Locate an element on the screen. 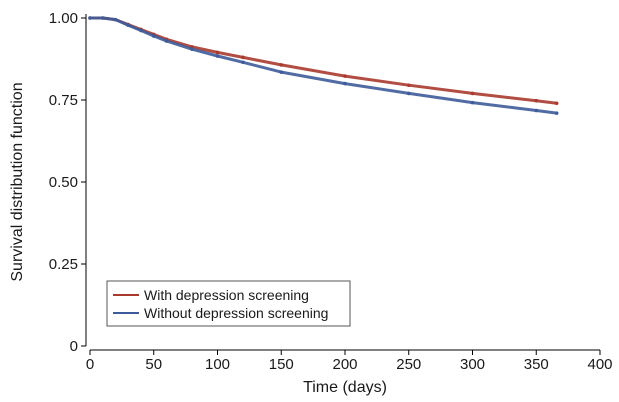  x-tick-label: 150 is located at coordinates (281, 364).